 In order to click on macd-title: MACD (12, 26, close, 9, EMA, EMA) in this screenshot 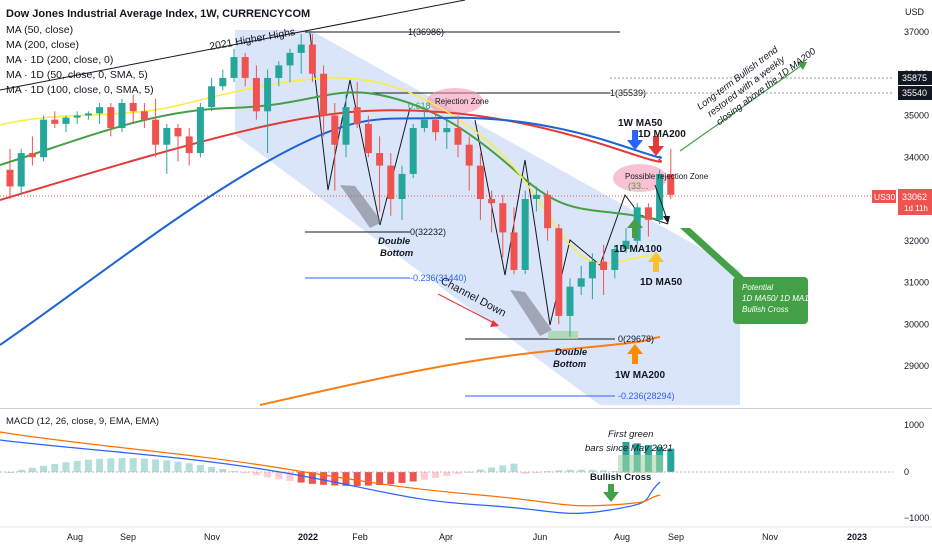, I will do `click(82, 421)`.